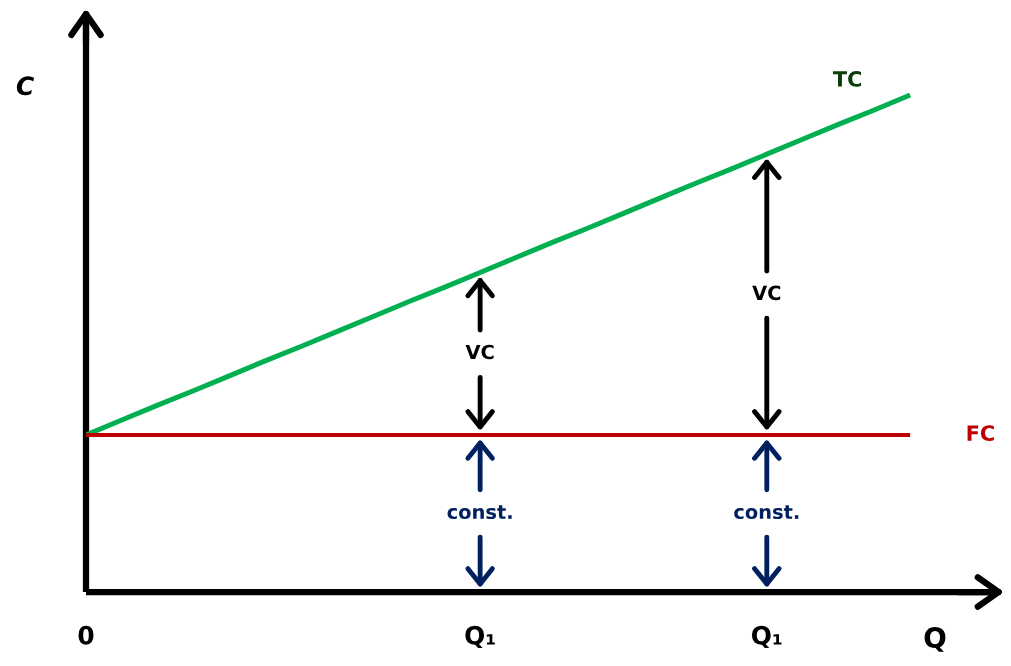 The height and width of the screenshot is (666, 1011). I want to click on x-tick-label: 0, so click(86, 635).